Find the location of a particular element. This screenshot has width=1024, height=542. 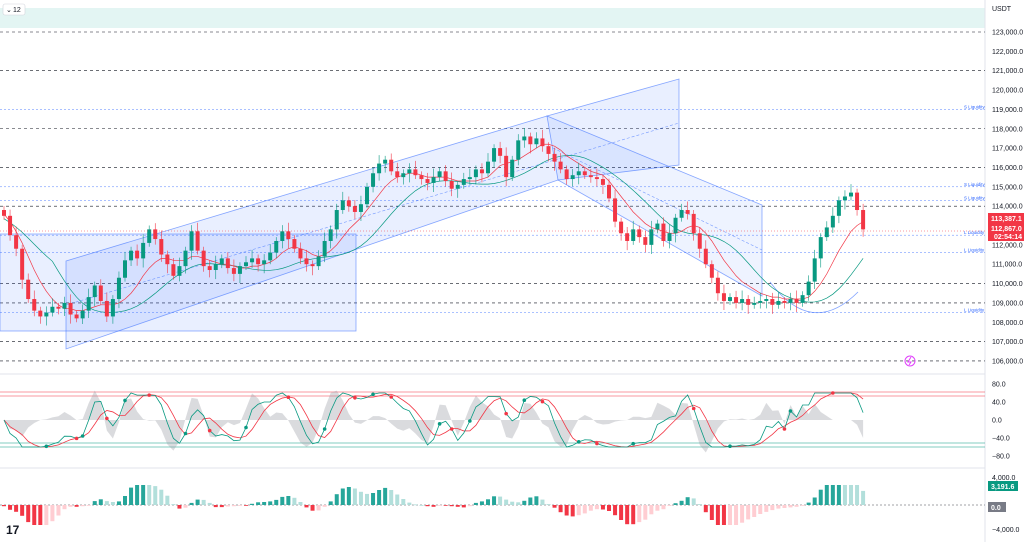

price-axis-tick: 109,000.0 is located at coordinates (1007, 303).